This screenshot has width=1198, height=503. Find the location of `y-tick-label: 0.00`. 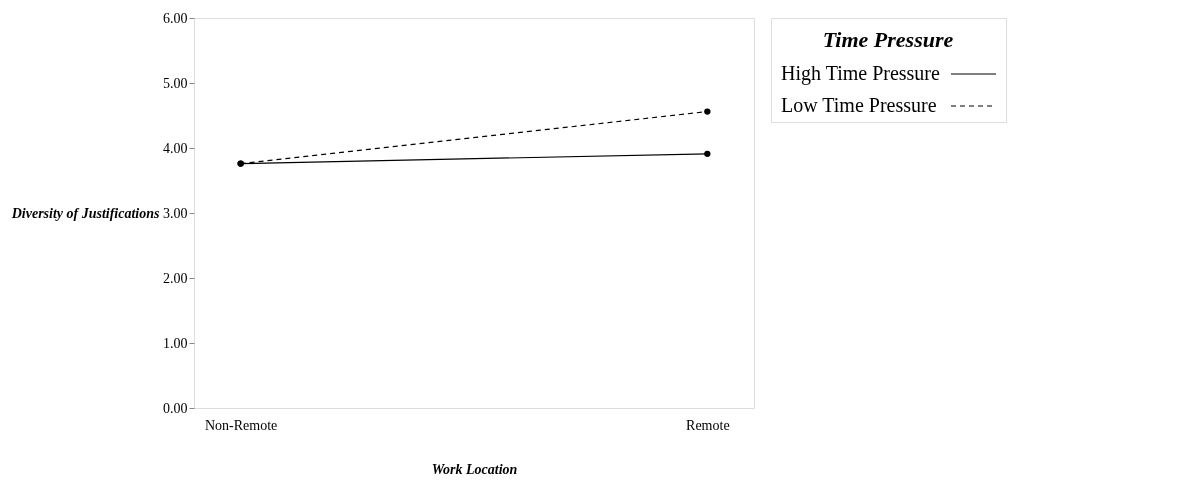

y-tick-label: 0.00 is located at coordinates (175, 408).